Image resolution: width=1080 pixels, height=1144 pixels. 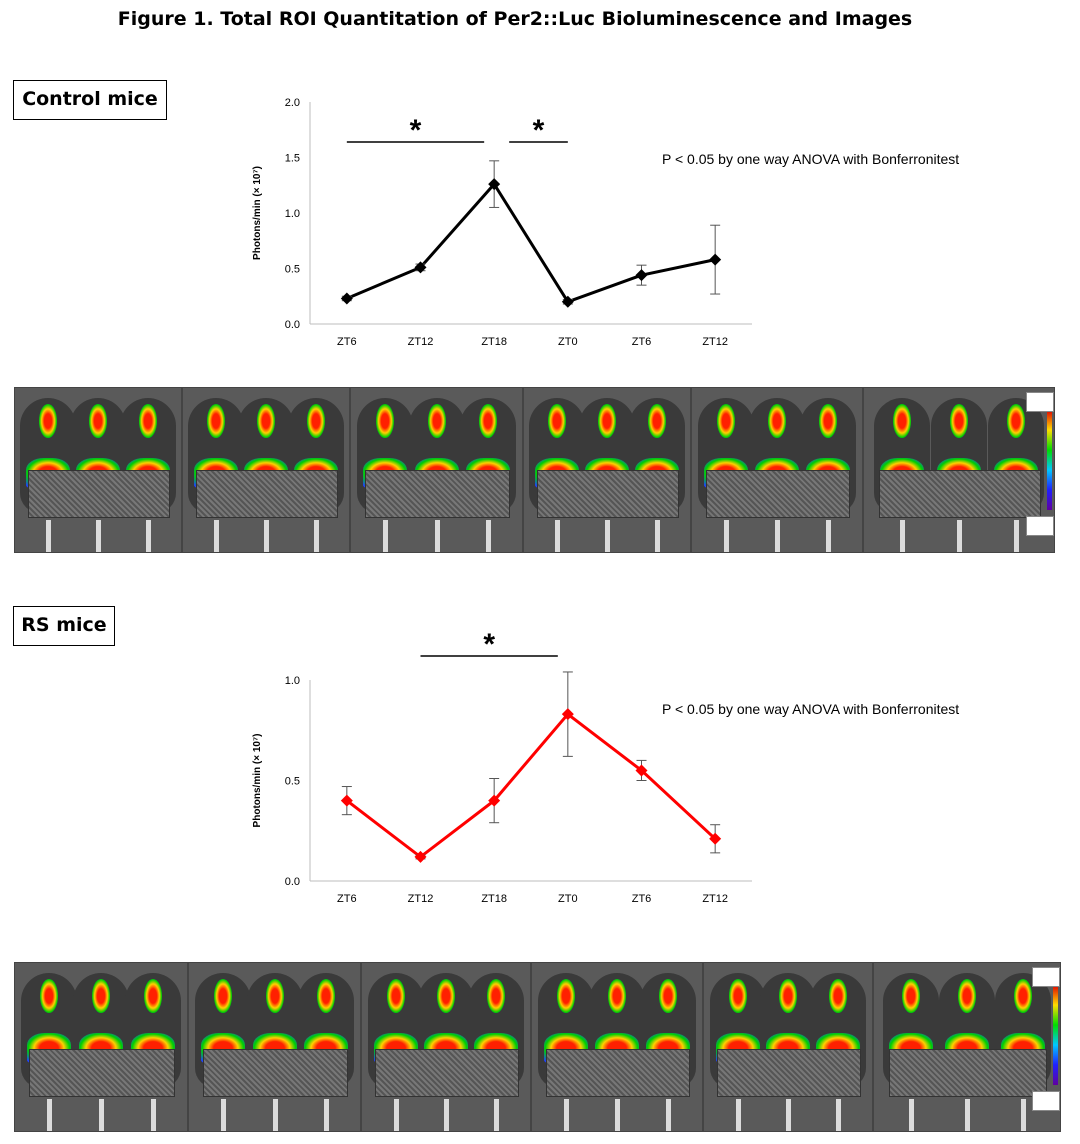 I want to click on color-scale-bar, so click(x=1055, y=1035).